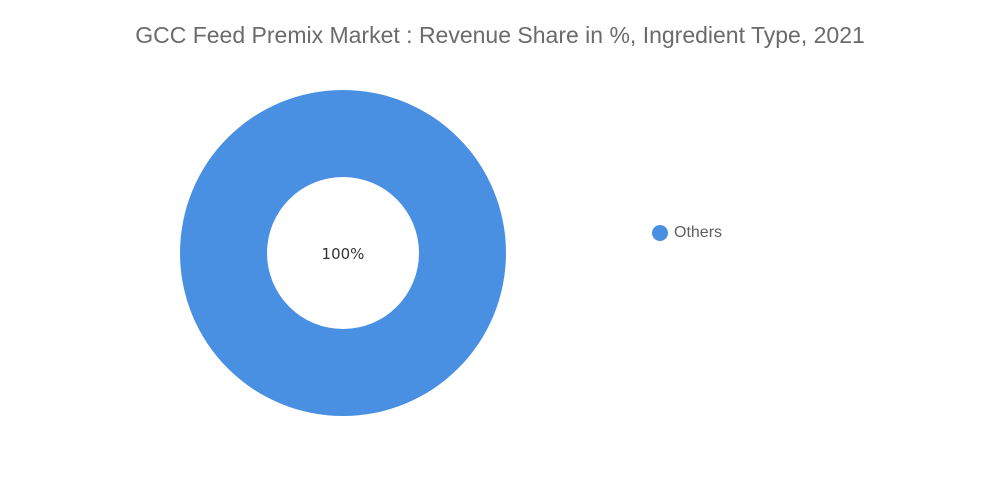  I want to click on slice-data-label: 100%, so click(343, 254).